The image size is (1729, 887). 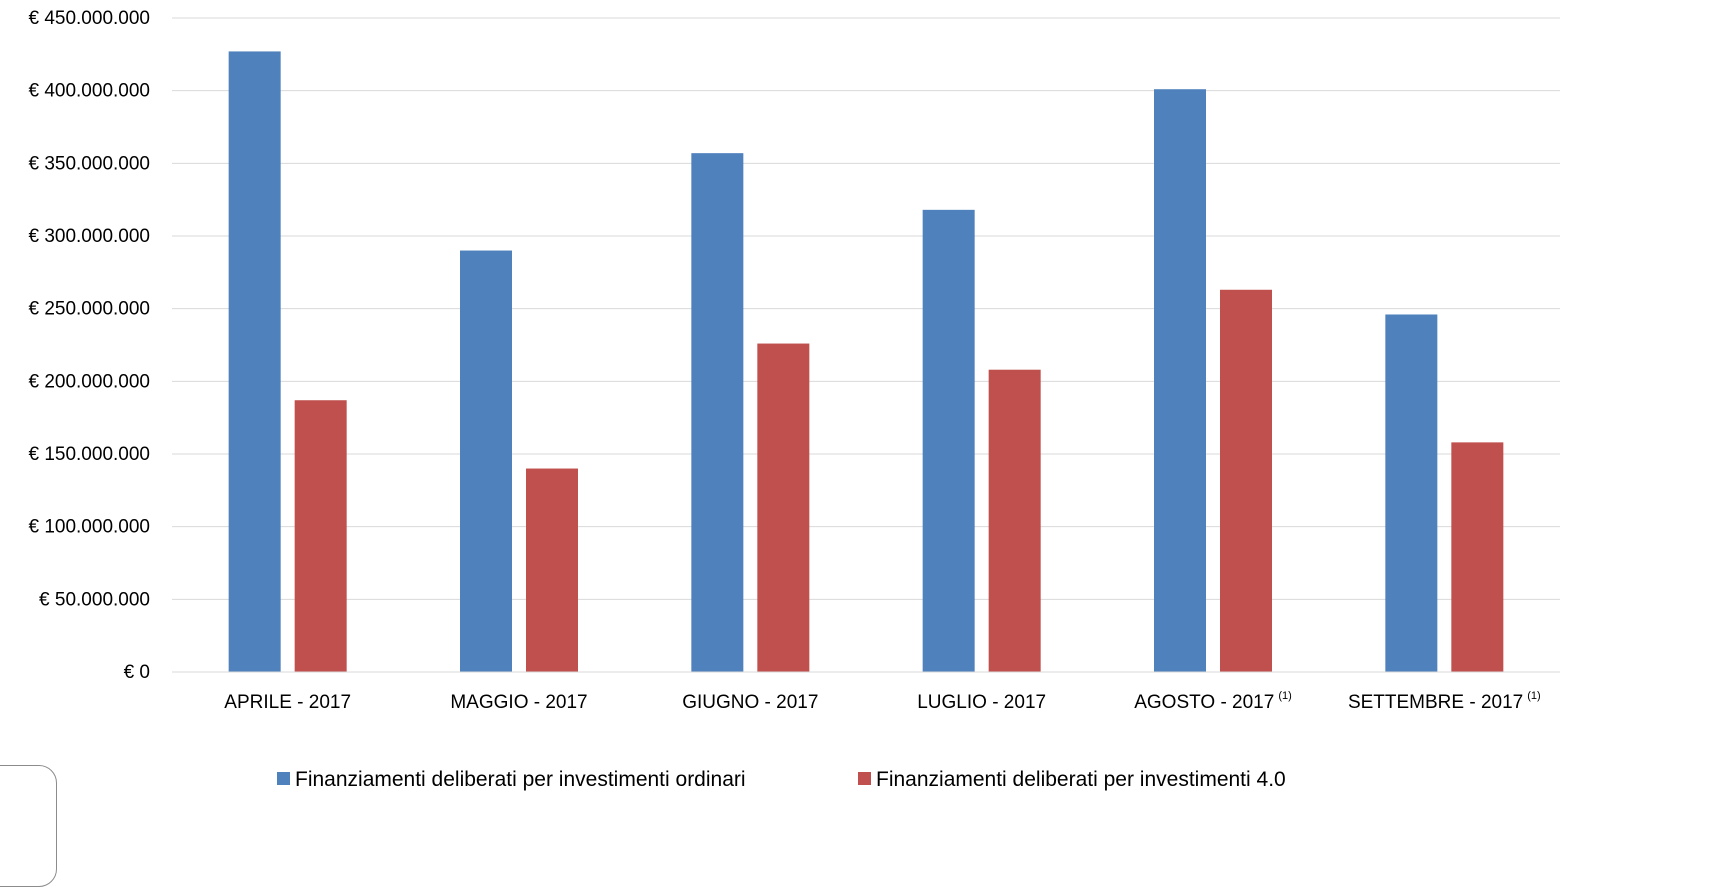 I want to click on y-tick-label: € 250.000.000, so click(x=89, y=309).